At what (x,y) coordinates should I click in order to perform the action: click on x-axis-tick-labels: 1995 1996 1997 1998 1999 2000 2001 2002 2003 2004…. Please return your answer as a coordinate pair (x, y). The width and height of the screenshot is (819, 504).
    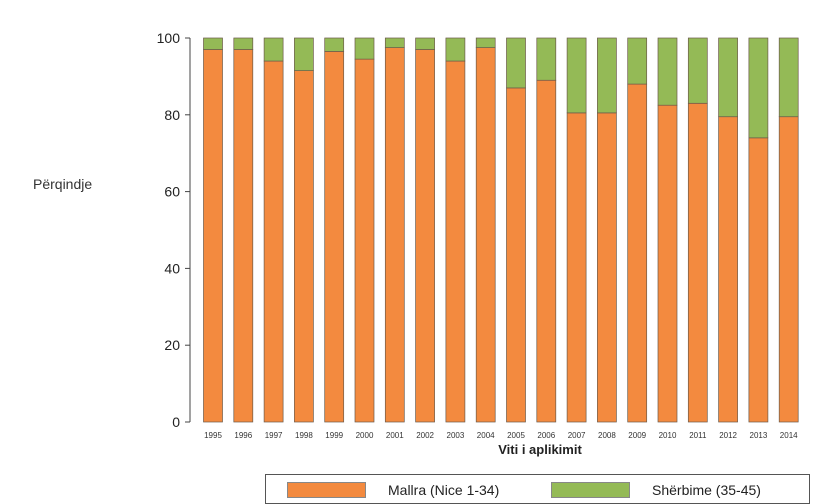
    Looking at the image, I should click on (501, 435).